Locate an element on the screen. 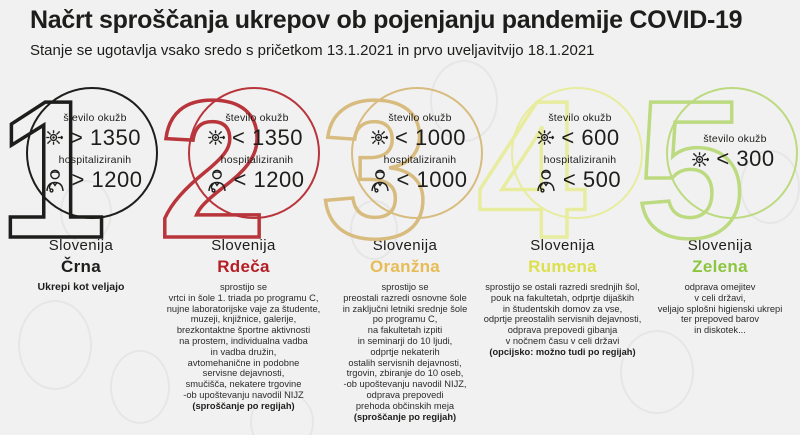  infections-value: < 300 is located at coordinates (745, 158).